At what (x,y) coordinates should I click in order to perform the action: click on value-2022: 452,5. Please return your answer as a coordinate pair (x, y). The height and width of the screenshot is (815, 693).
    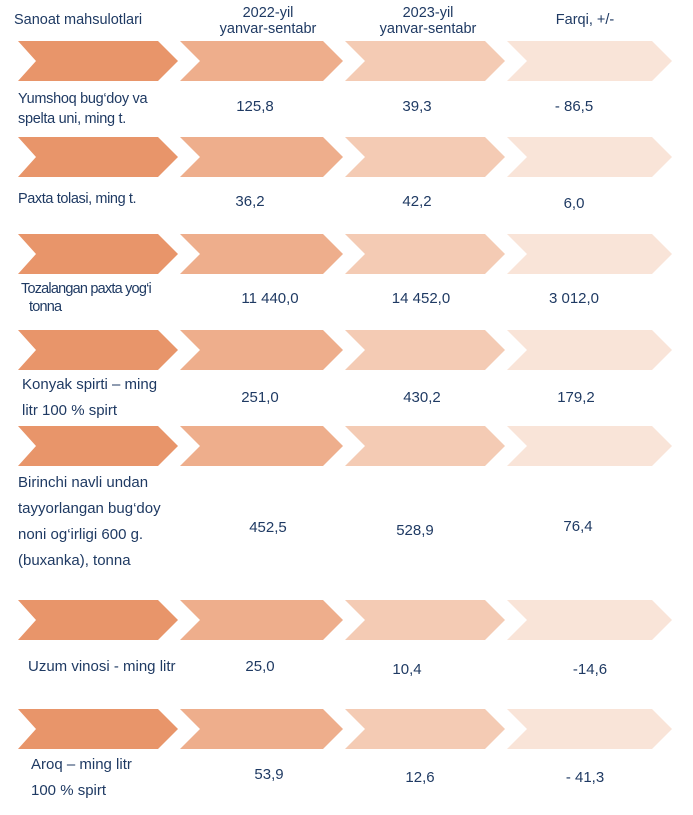
    Looking at the image, I should click on (268, 527).